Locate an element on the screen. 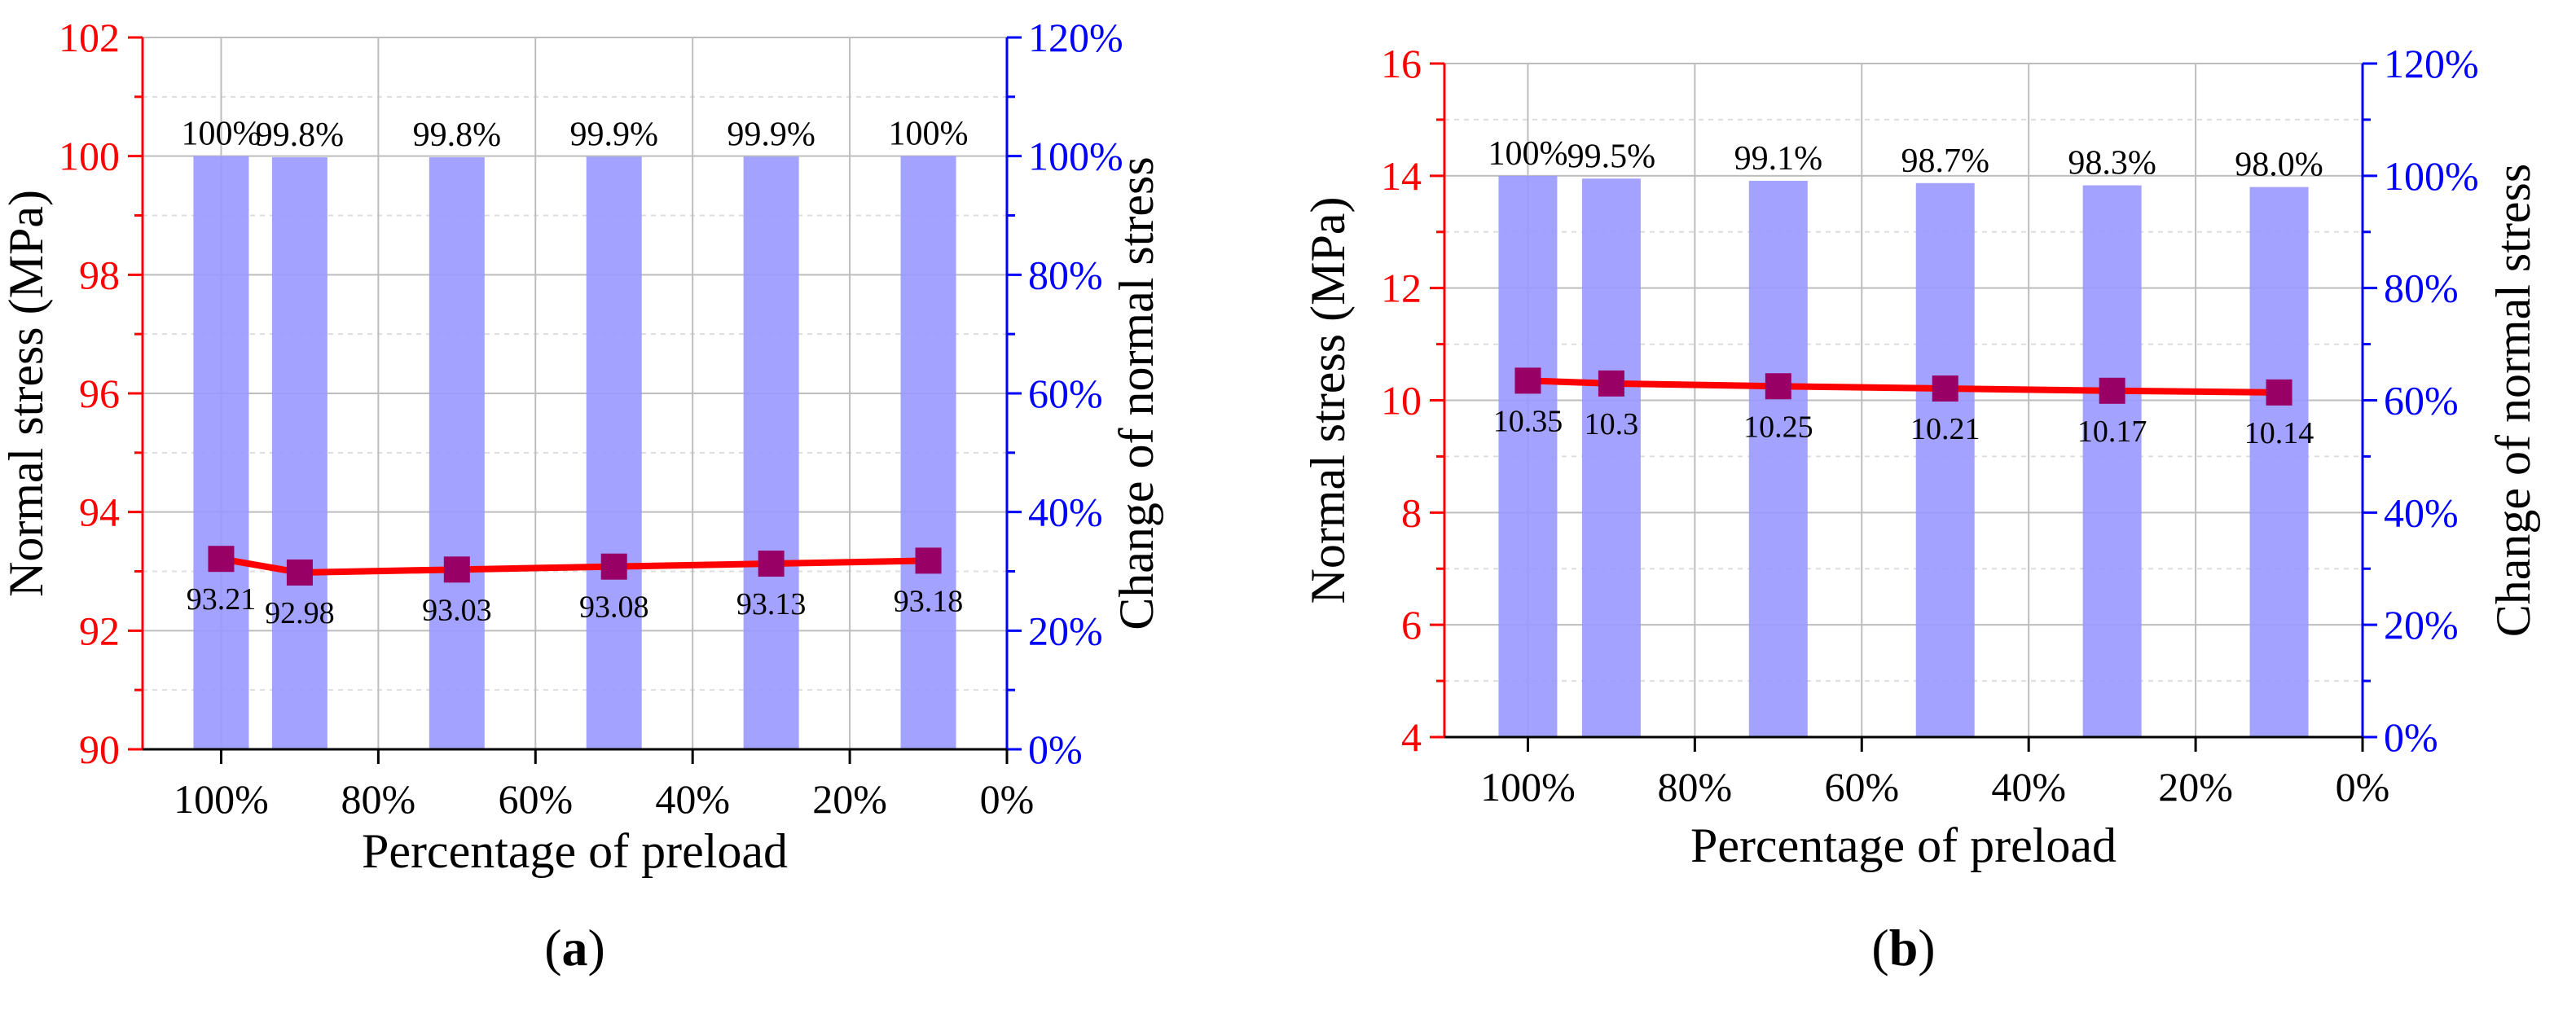  line-data-label: 10.3 is located at coordinates (1612, 424).